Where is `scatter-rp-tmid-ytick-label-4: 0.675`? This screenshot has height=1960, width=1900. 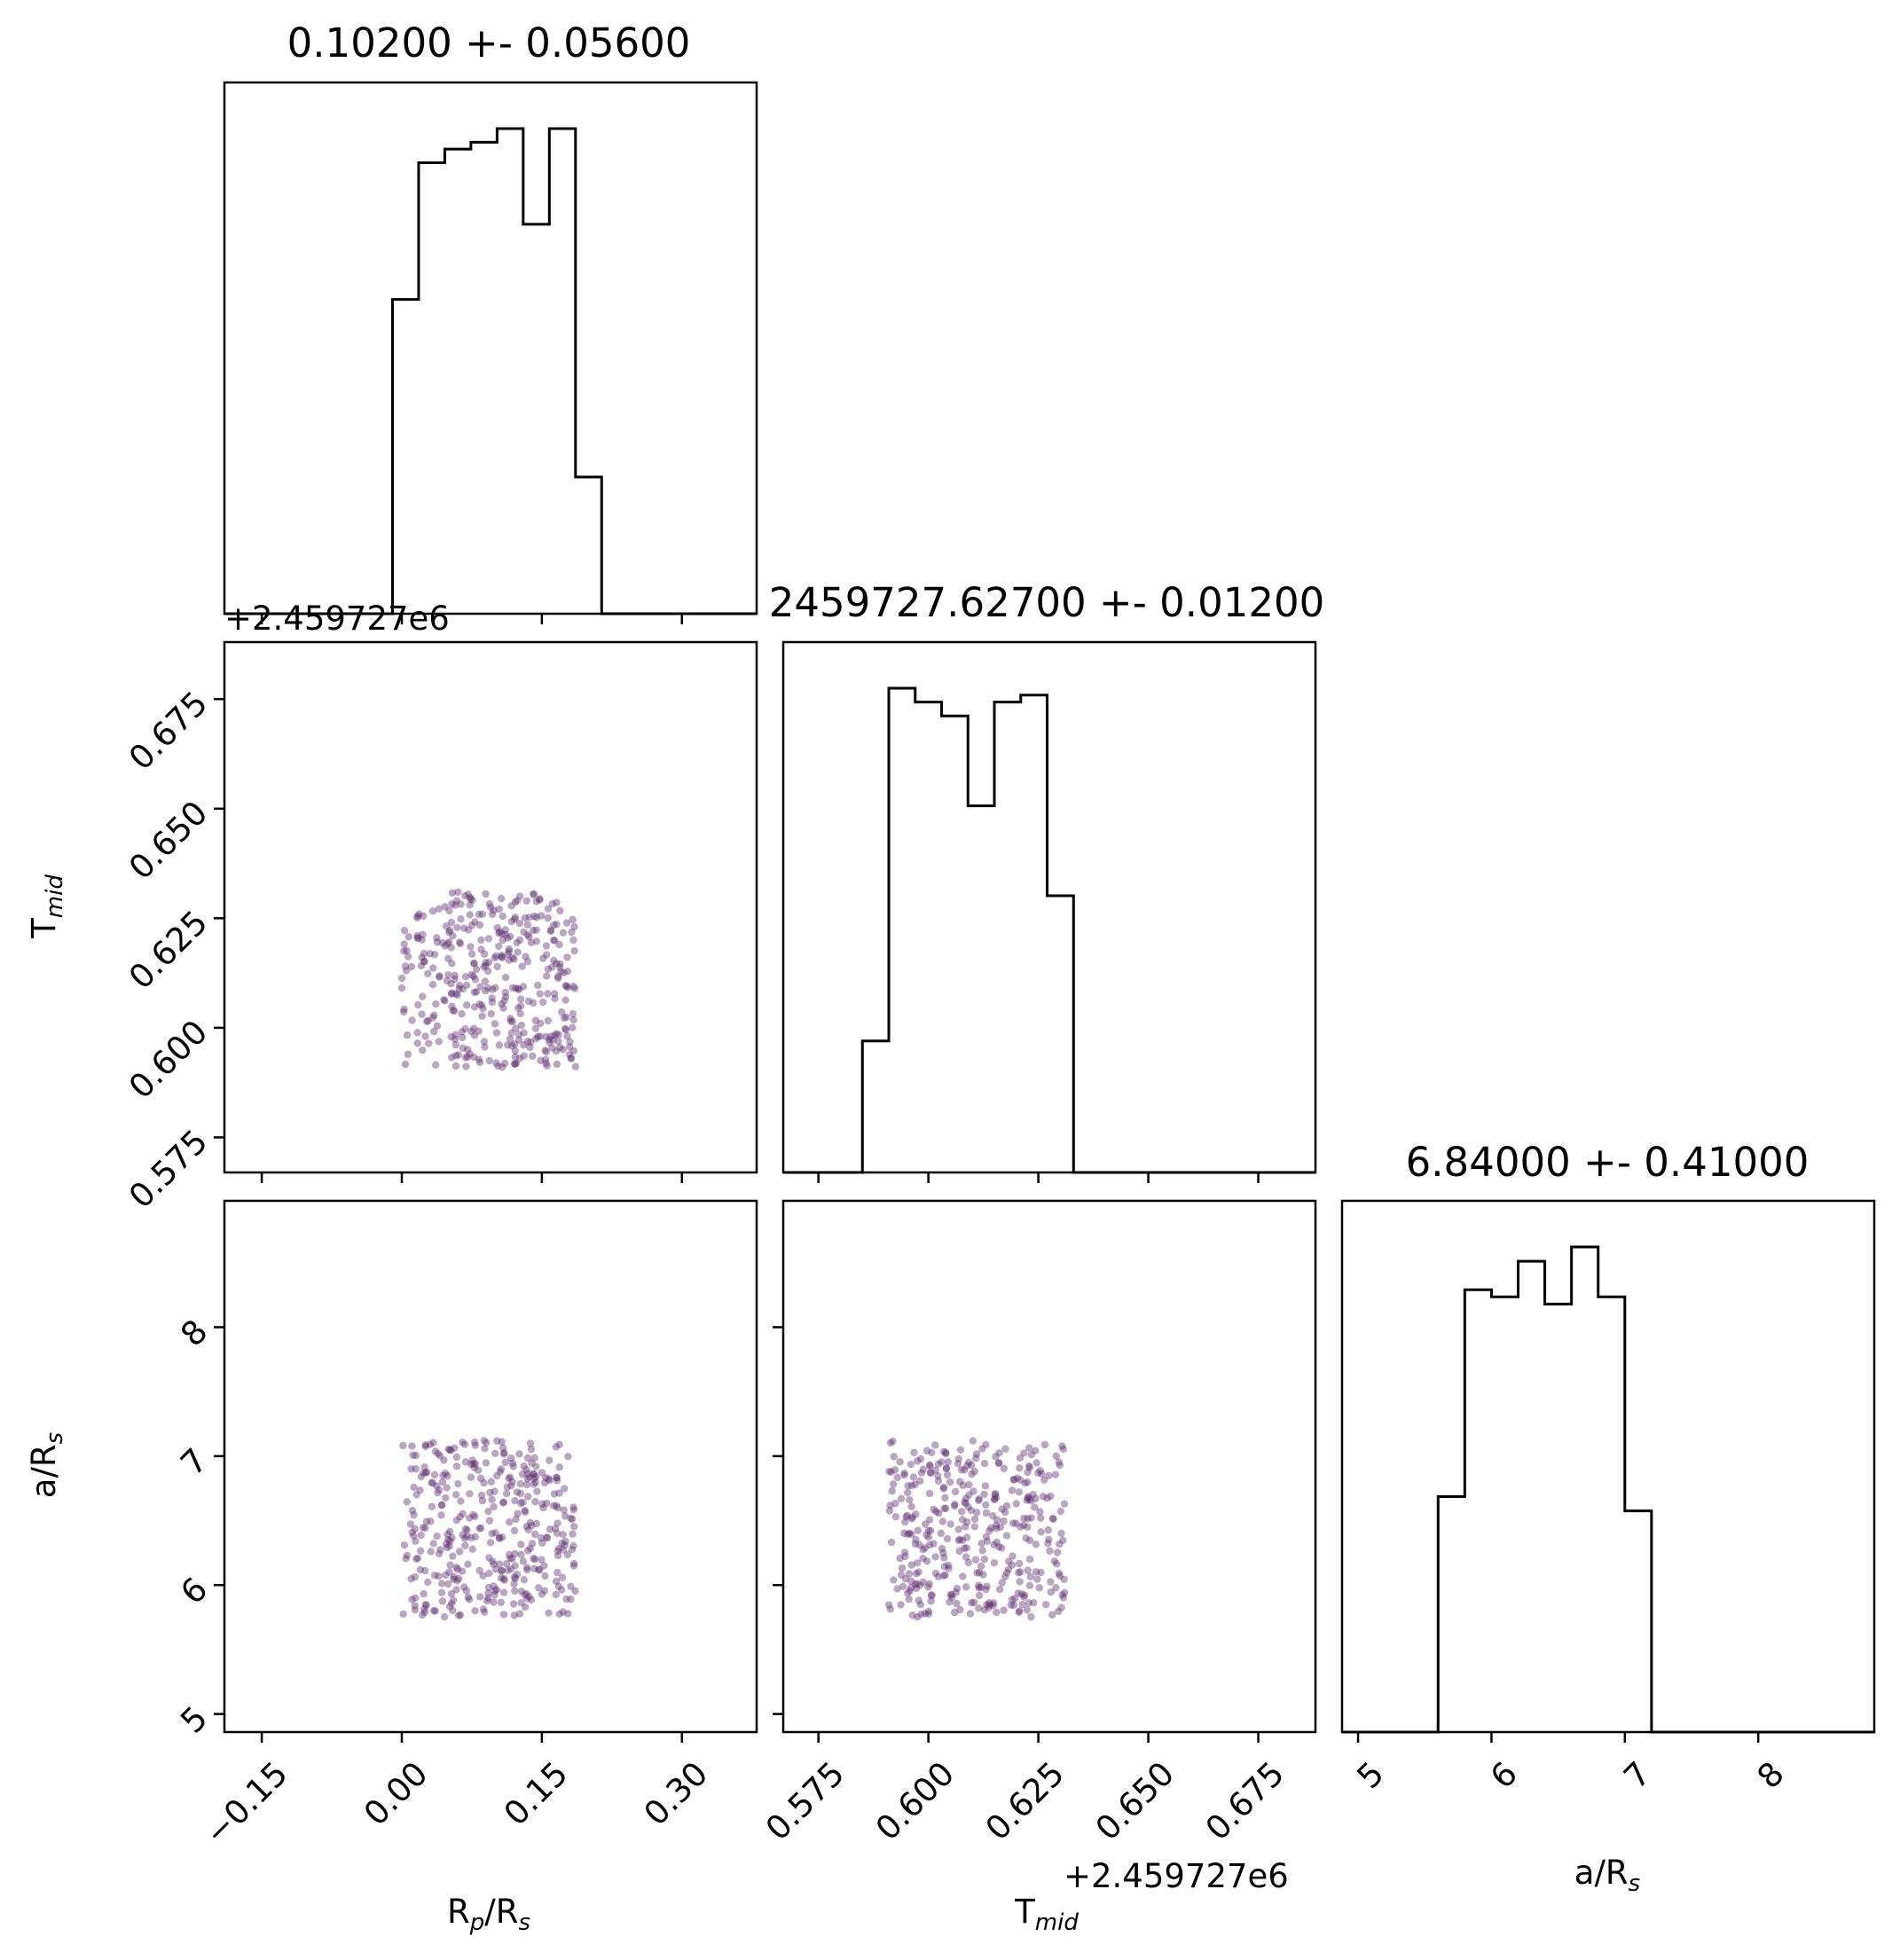
scatter-rp-tmid-ytick-label-4: 0.675 is located at coordinates (168, 730).